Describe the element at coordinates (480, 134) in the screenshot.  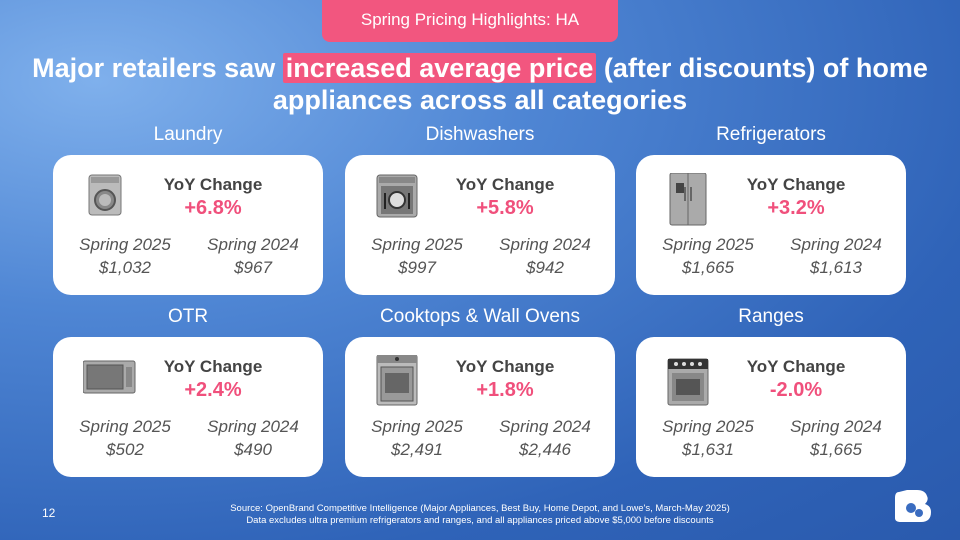
I see `category-label: Dishwashers` at that location.